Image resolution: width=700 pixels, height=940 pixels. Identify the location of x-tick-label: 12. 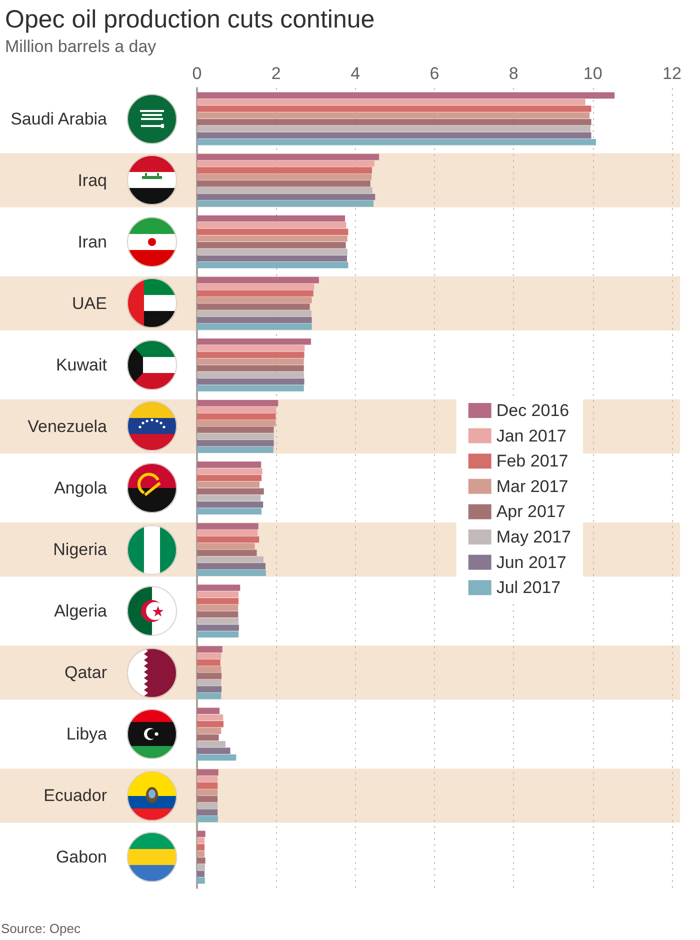
(672, 73).